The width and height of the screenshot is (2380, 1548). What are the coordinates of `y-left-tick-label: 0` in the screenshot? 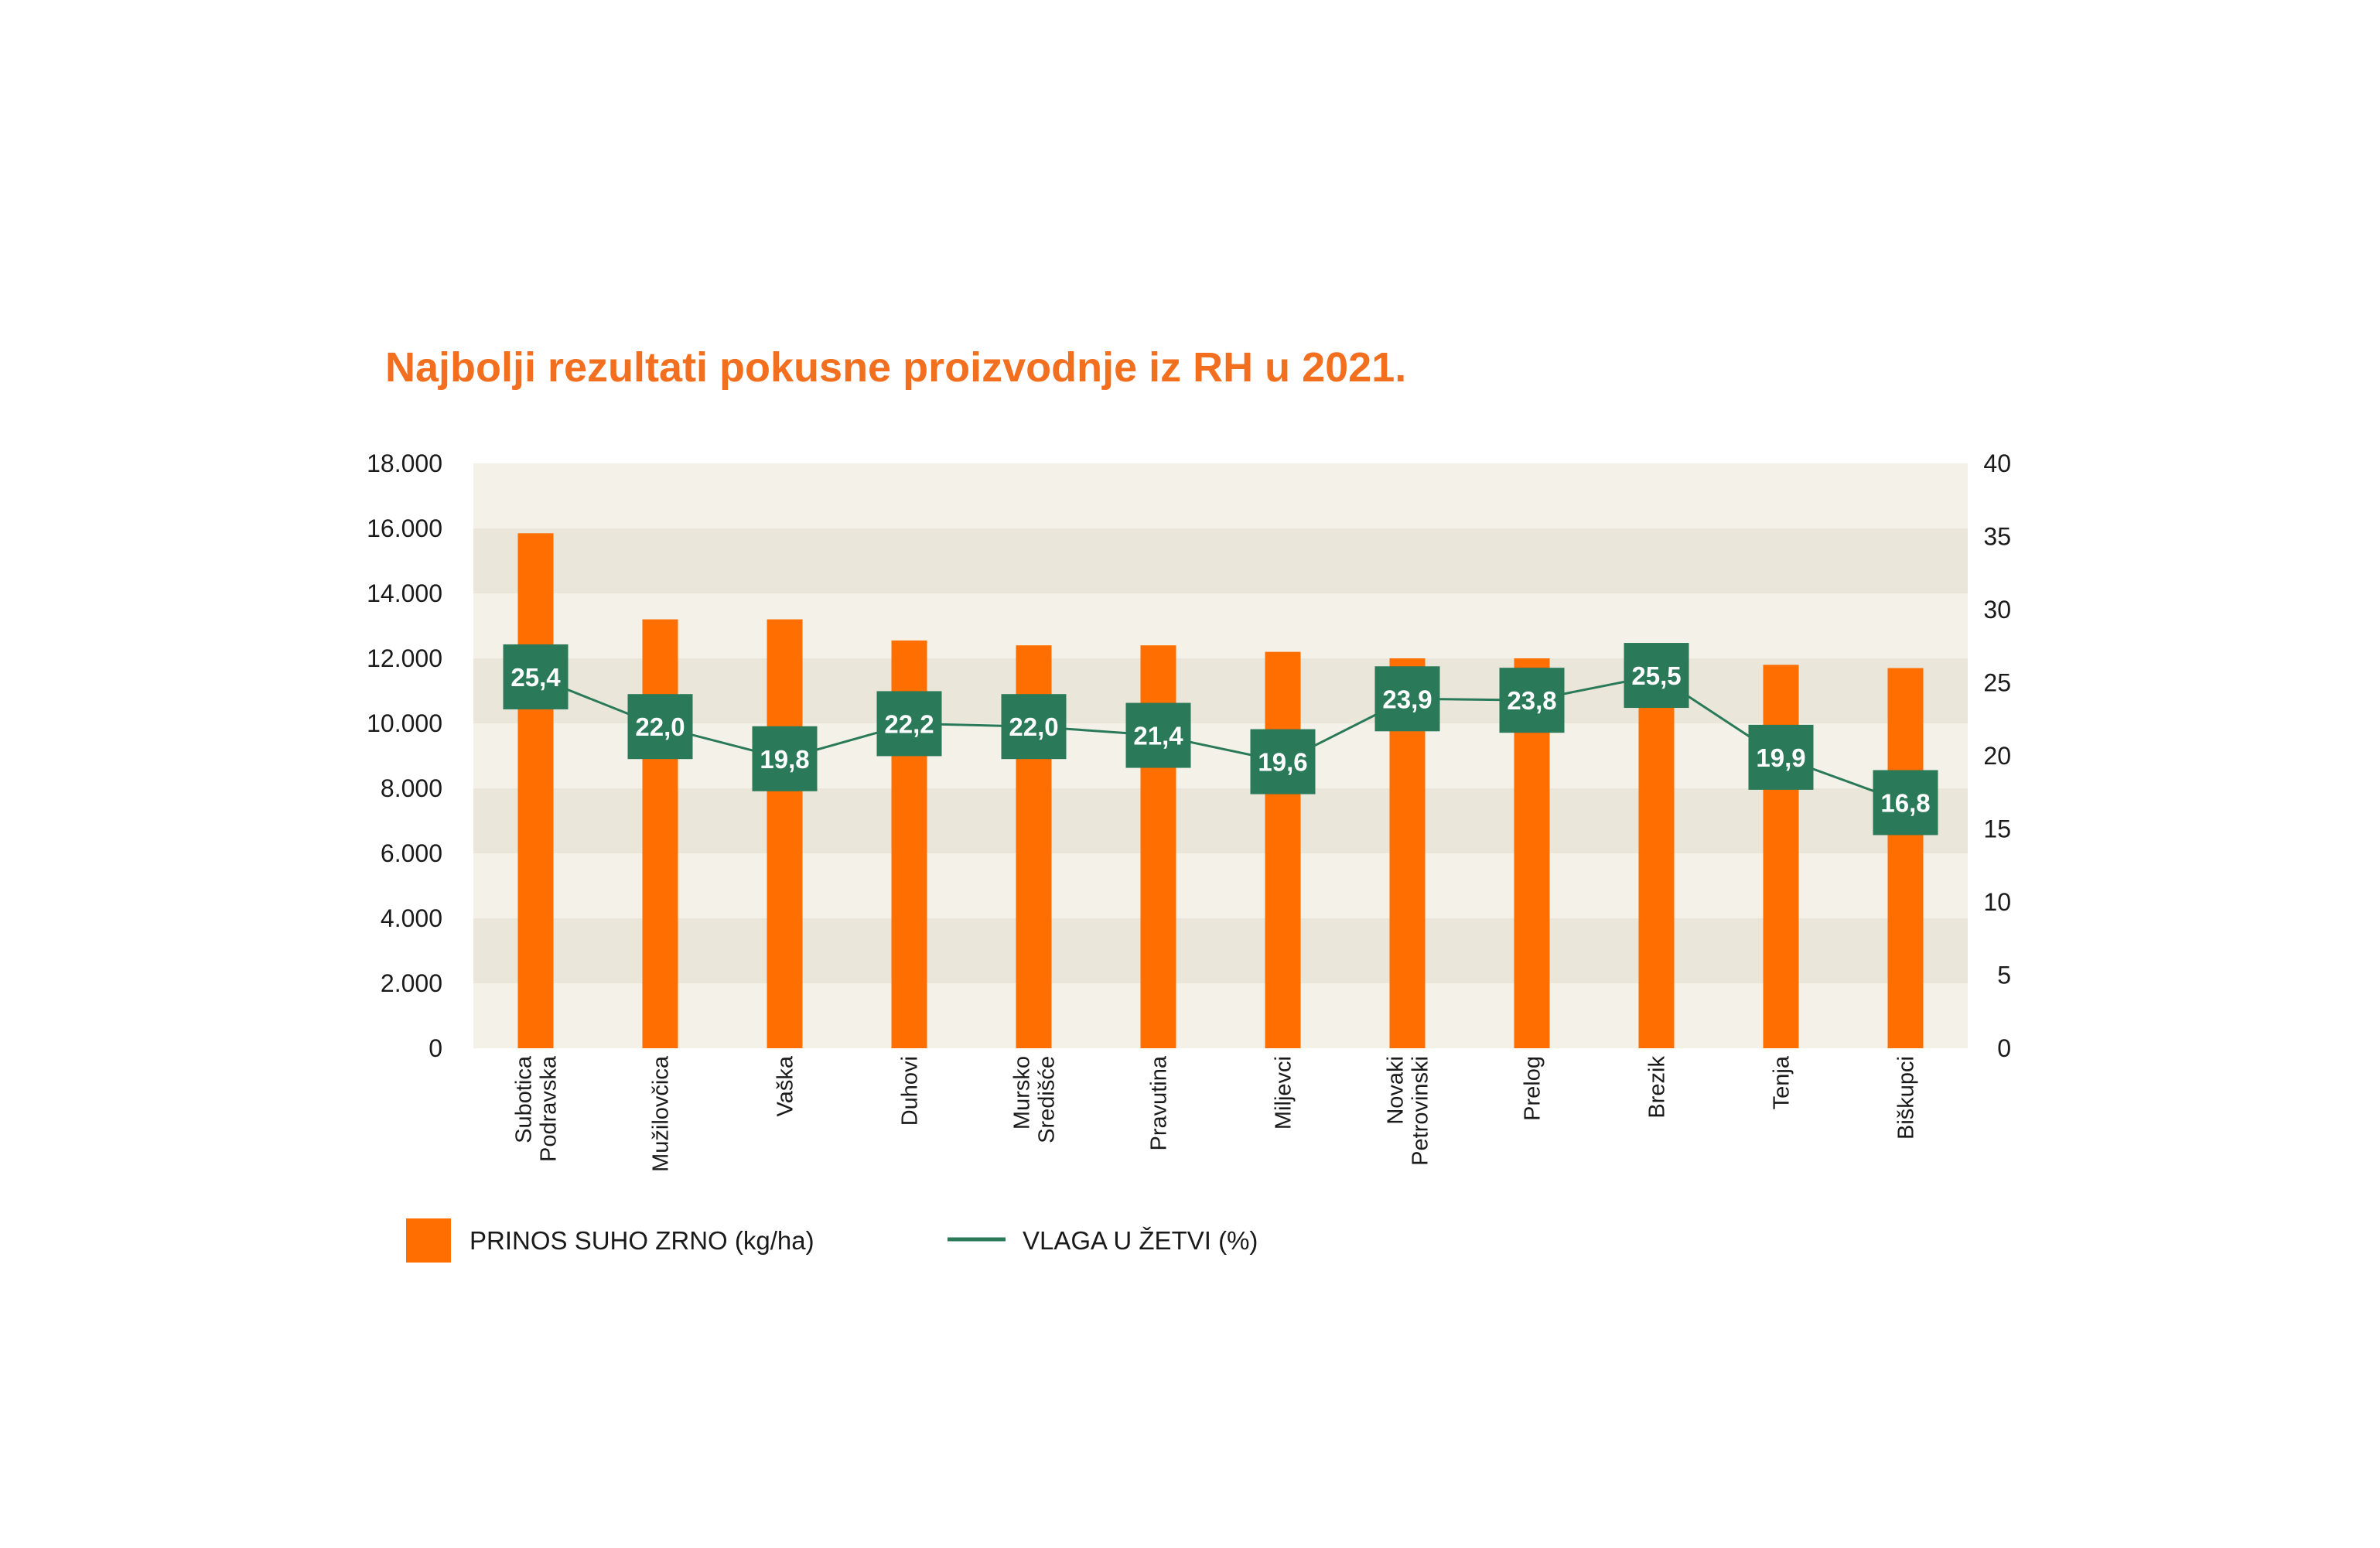 It's located at (435, 1048).